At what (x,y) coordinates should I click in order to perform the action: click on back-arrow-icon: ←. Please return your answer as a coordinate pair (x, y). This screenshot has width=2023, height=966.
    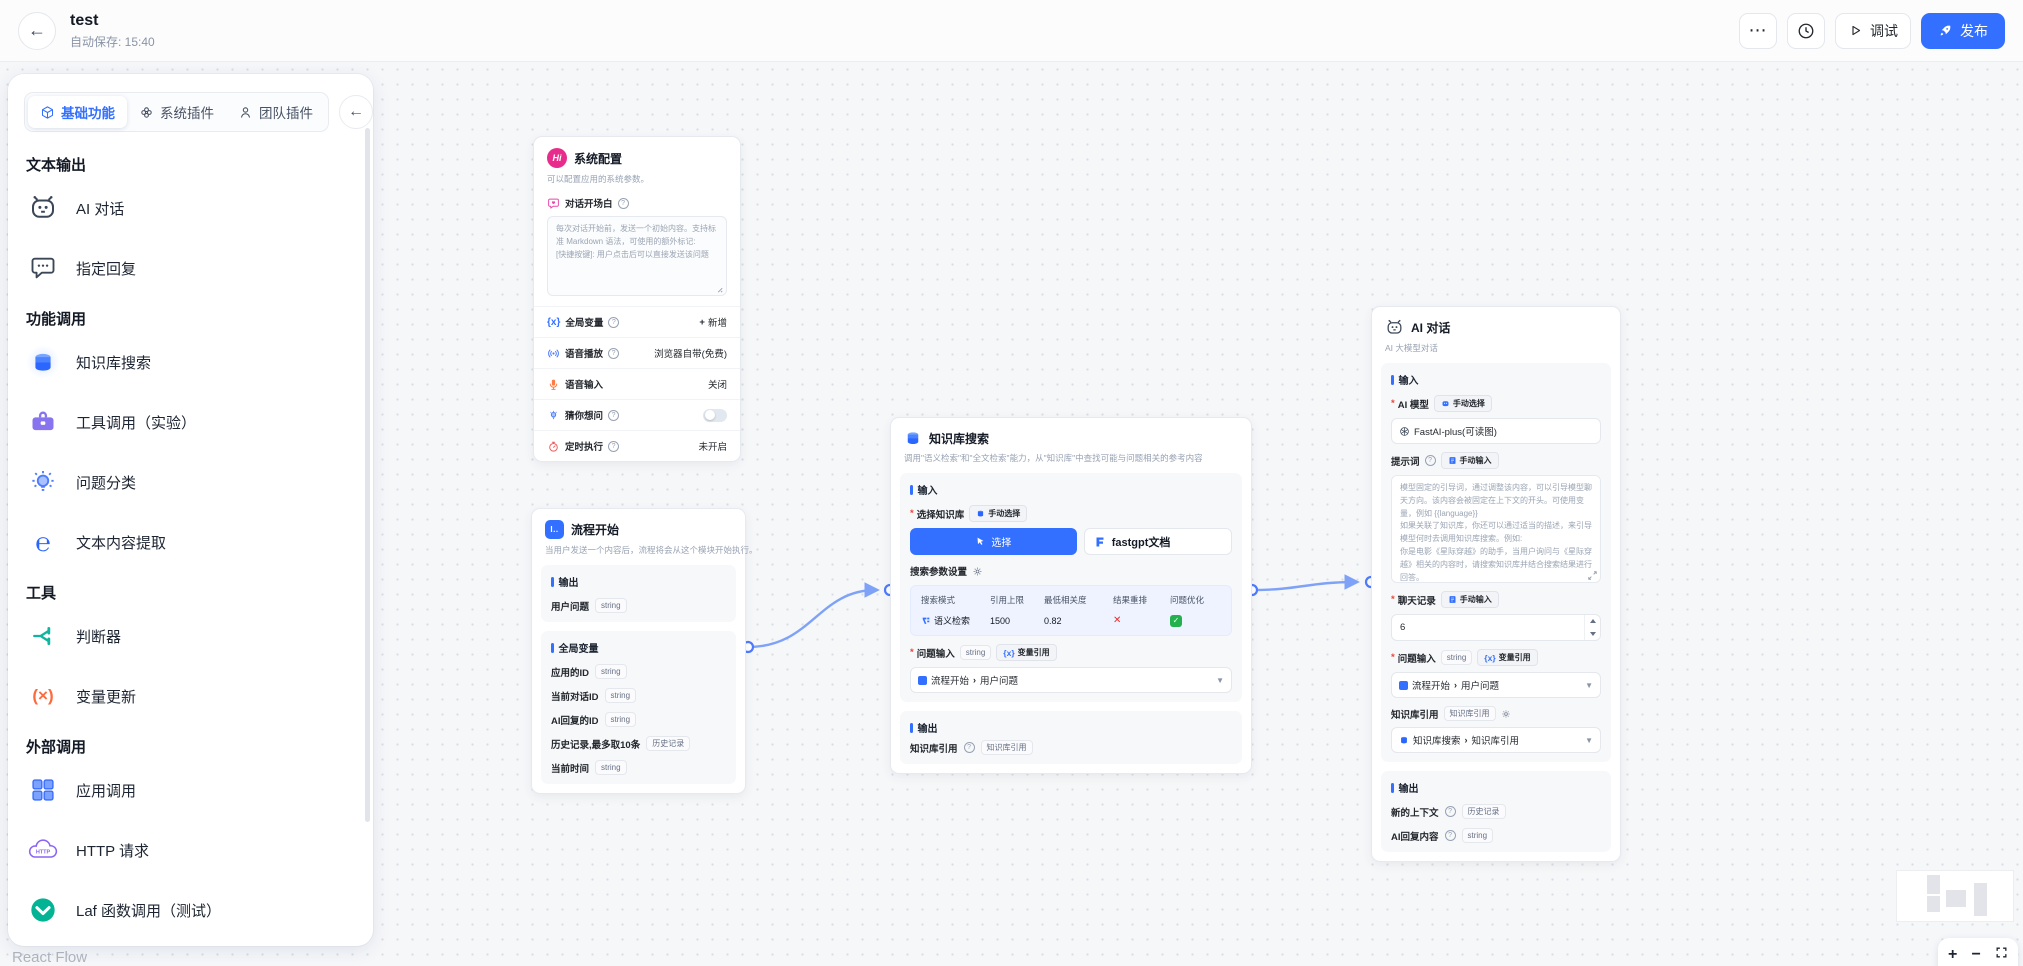
    Looking at the image, I should click on (37, 30).